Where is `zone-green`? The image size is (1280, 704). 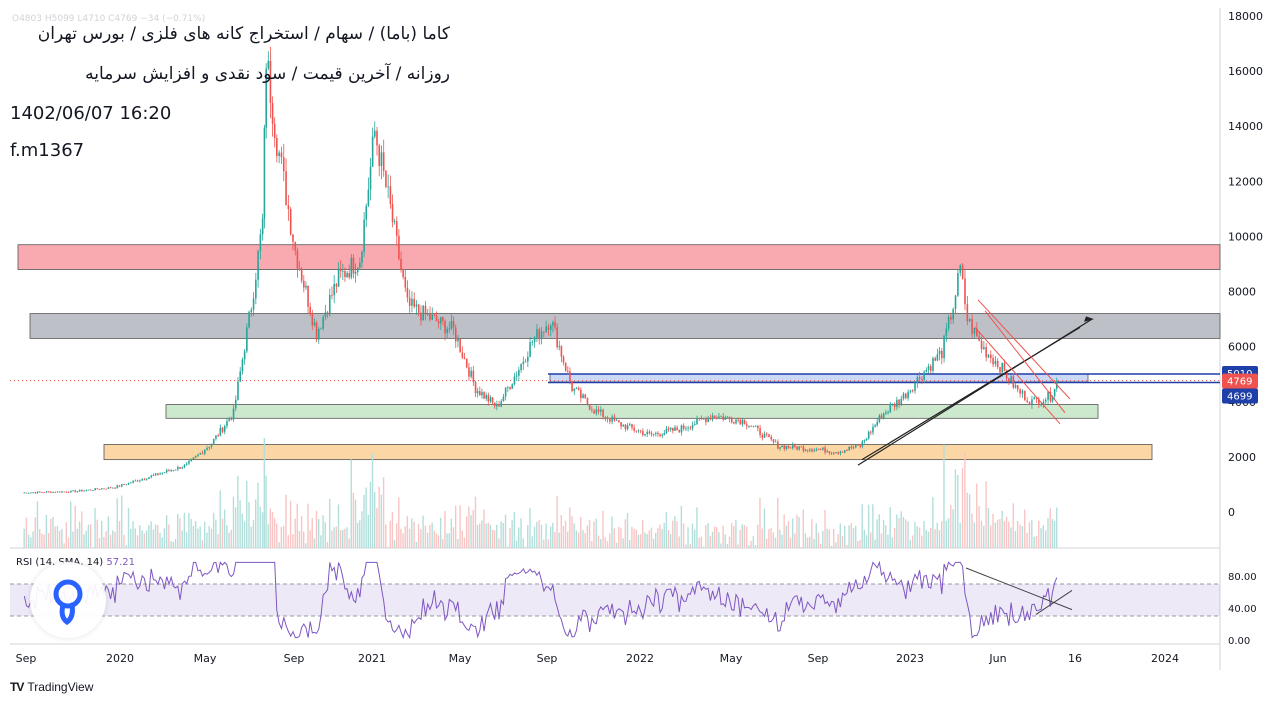
zone-green is located at coordinates (632, 411).